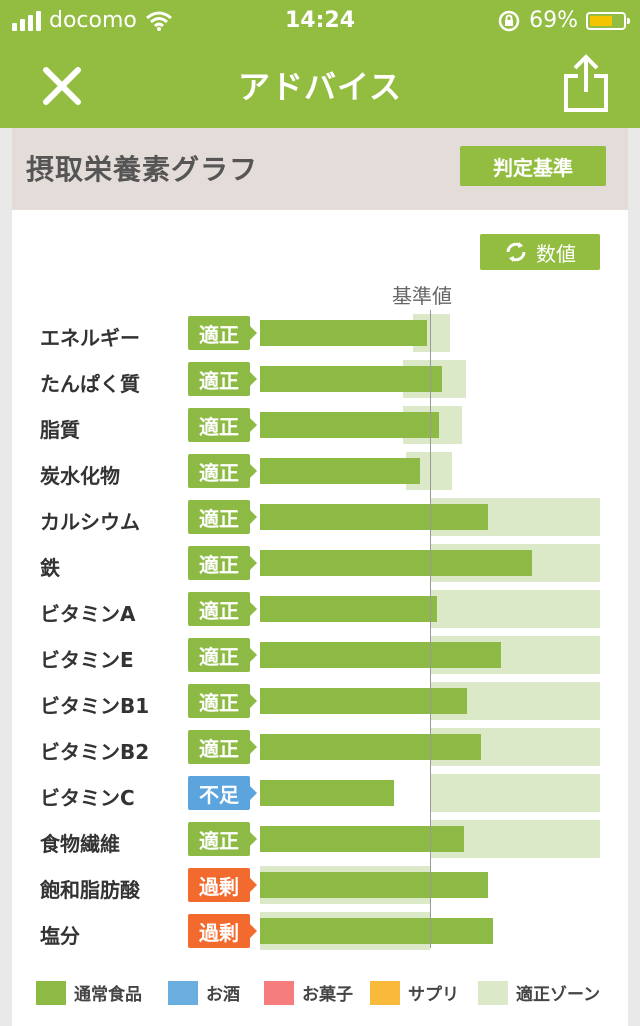 Image resolution: width=640 pixels, height=1026 pixels. What do you see at coordinates (60, 430) in the screenshot?
I see `nutrient-label: 脂質` at bounding box center [60, 430].